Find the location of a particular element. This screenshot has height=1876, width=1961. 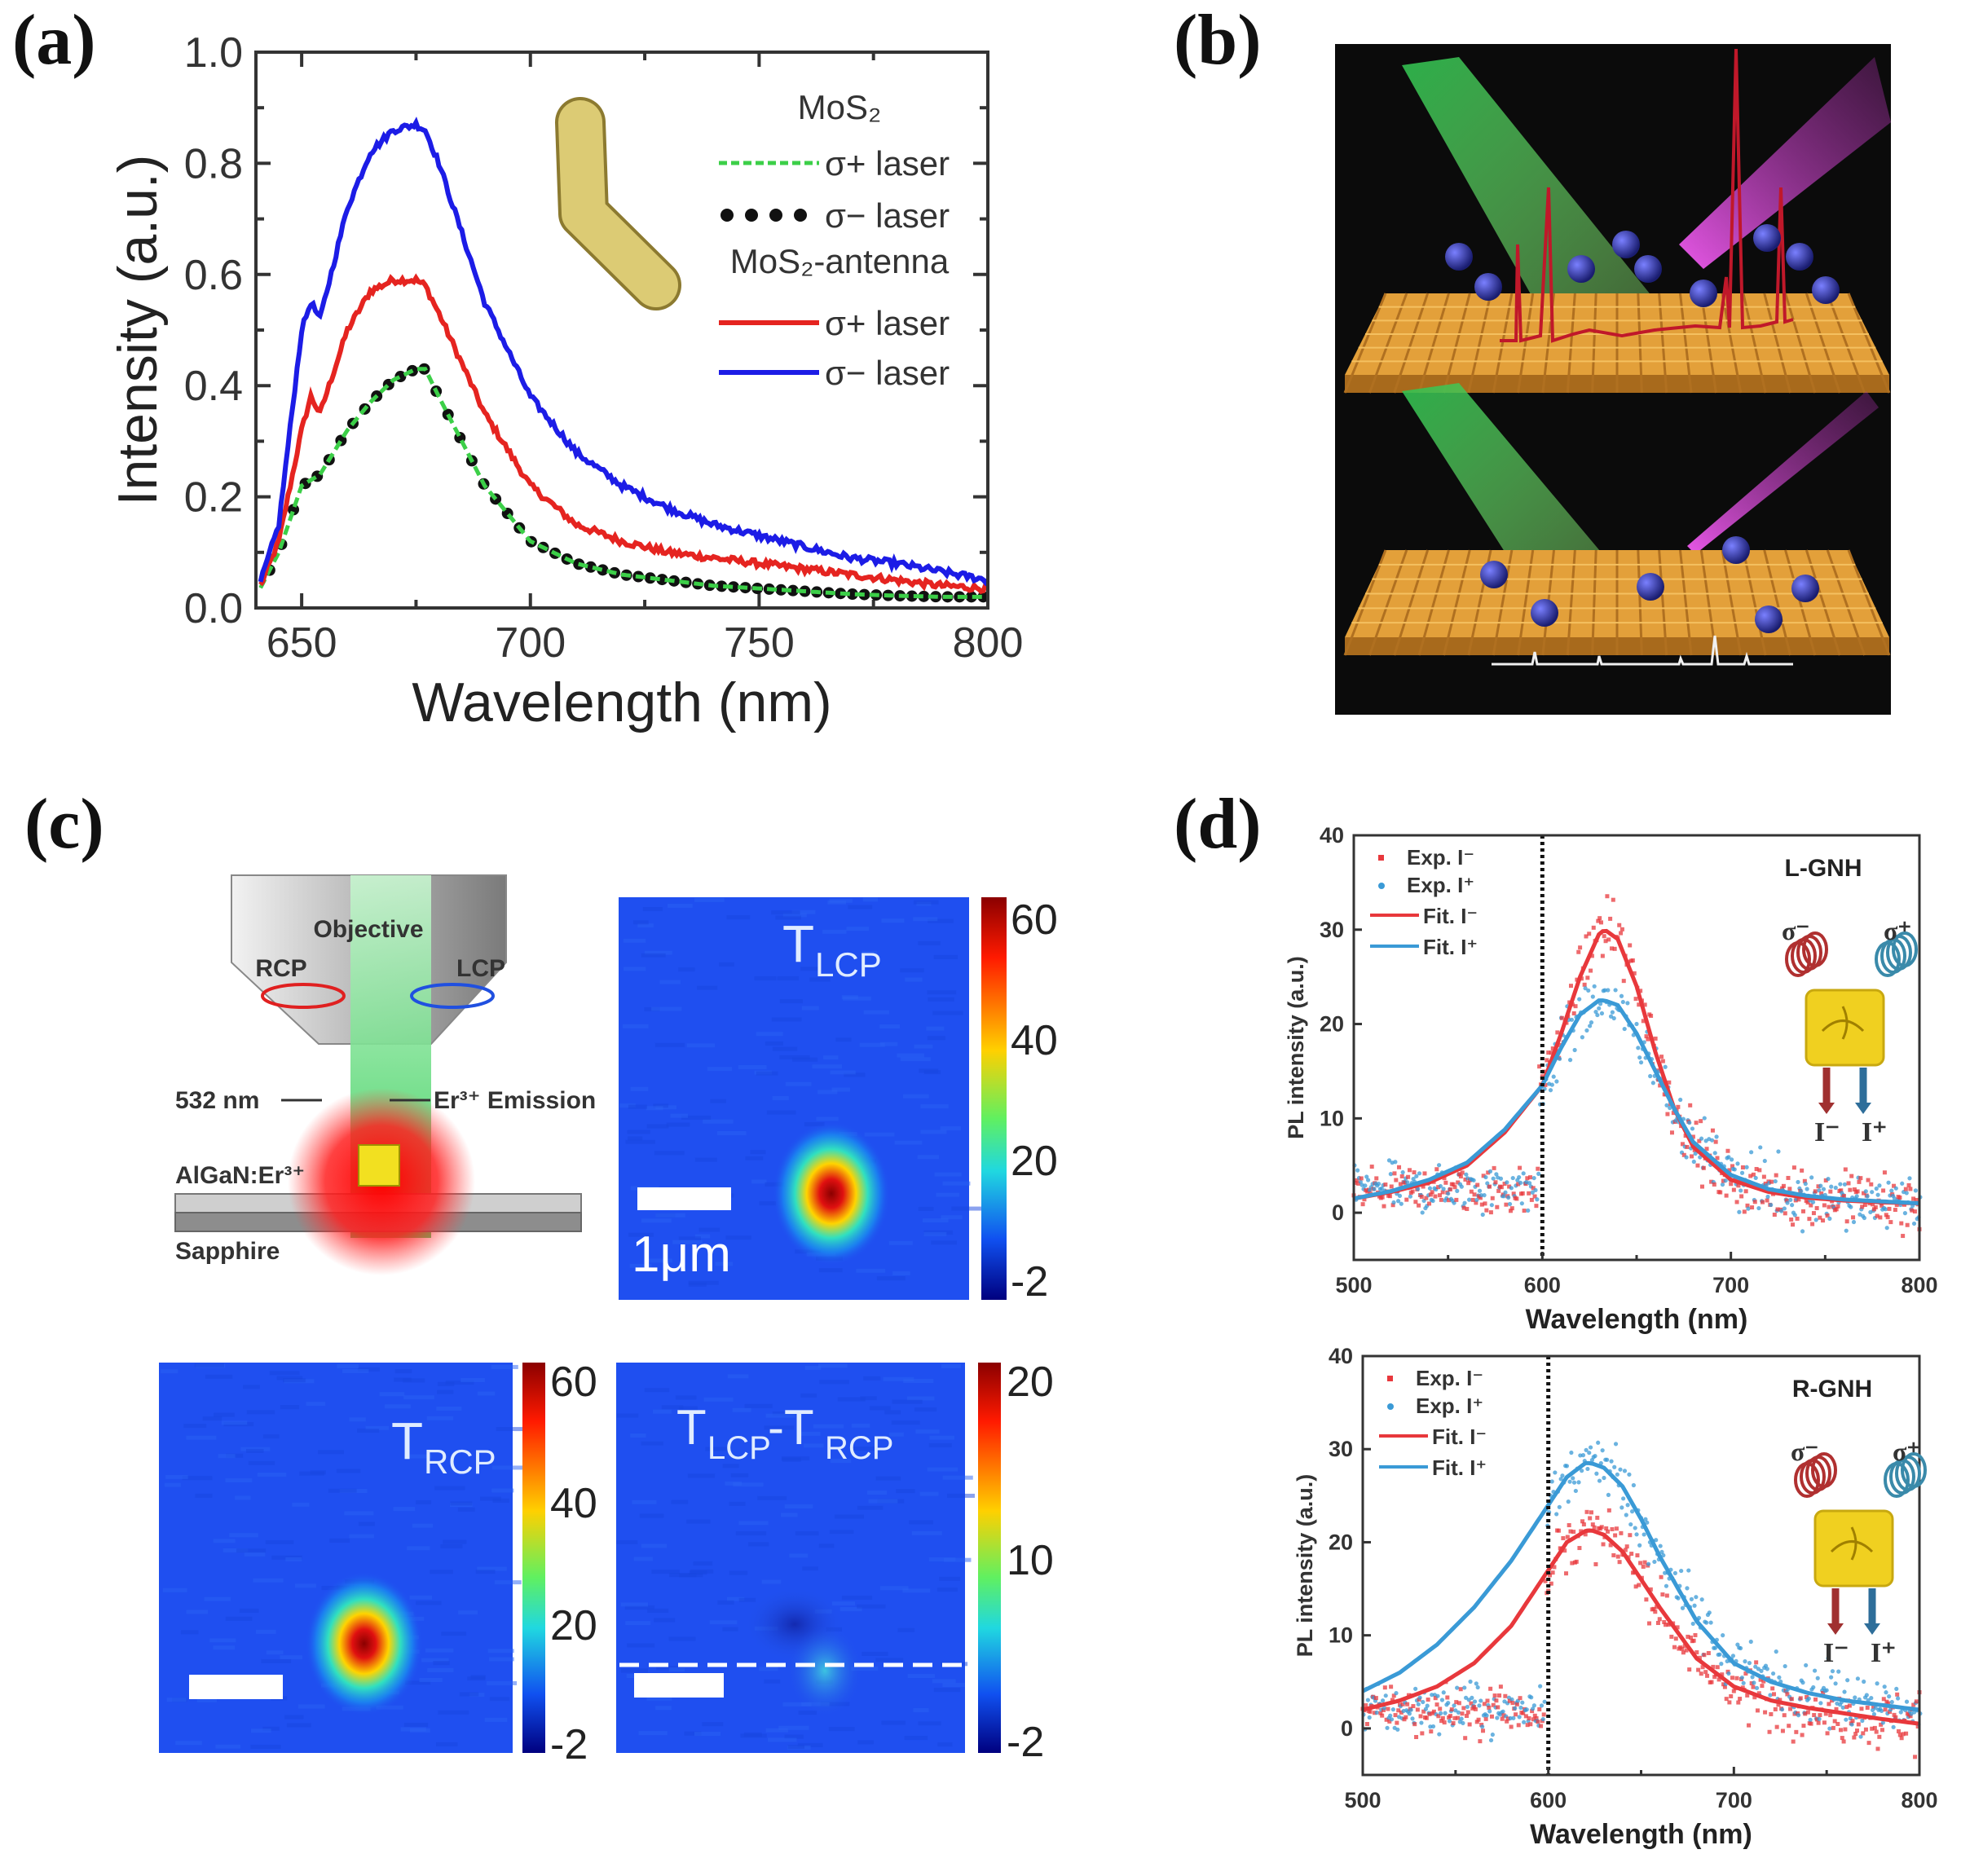

legend-entry: Fit. I⁺ is located at coordinates (1451, 947).